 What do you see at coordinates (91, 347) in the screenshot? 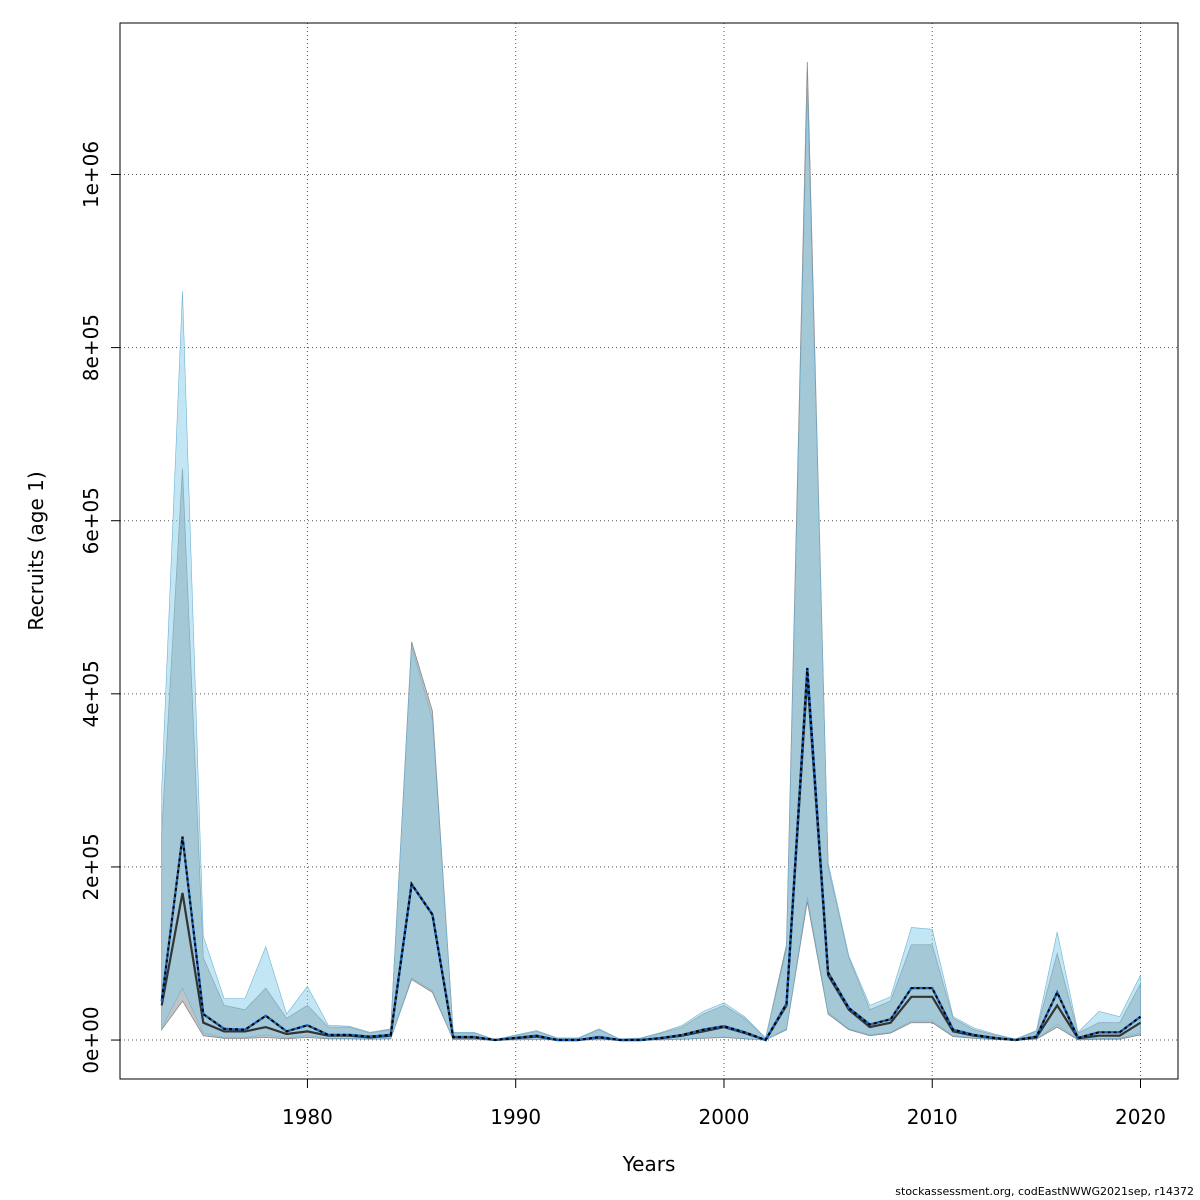
I see `y-tick-label: 8e+05` at bounding box center [91, 347].